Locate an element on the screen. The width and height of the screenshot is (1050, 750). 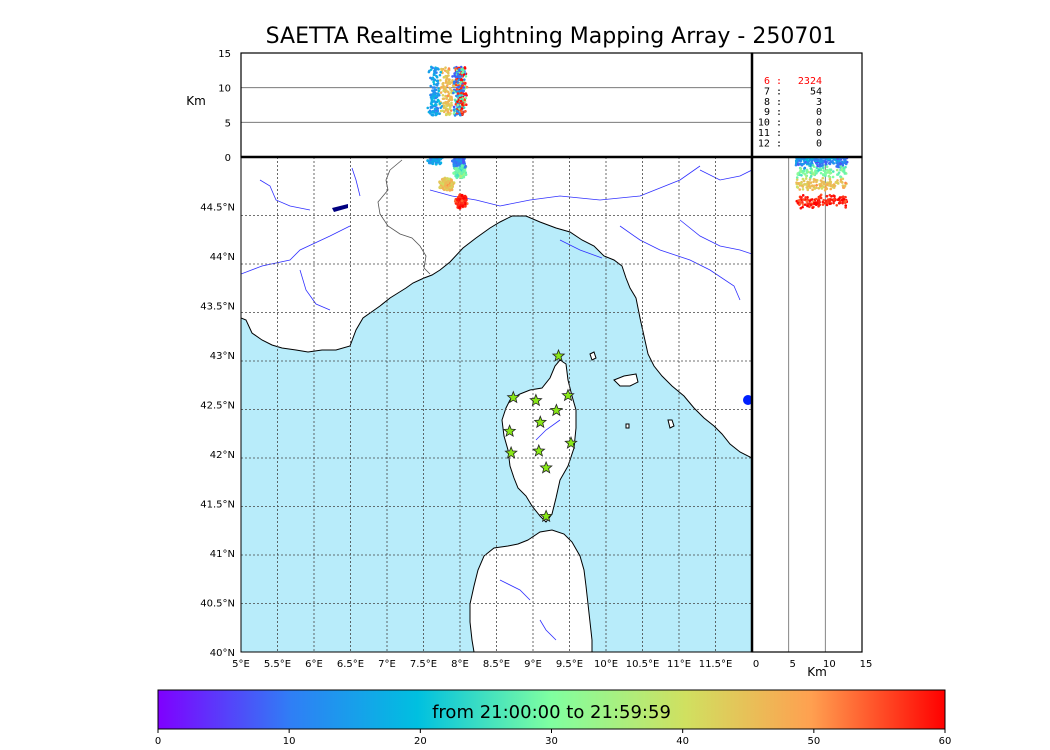
edge-marker is located at coordinates (747, 400).